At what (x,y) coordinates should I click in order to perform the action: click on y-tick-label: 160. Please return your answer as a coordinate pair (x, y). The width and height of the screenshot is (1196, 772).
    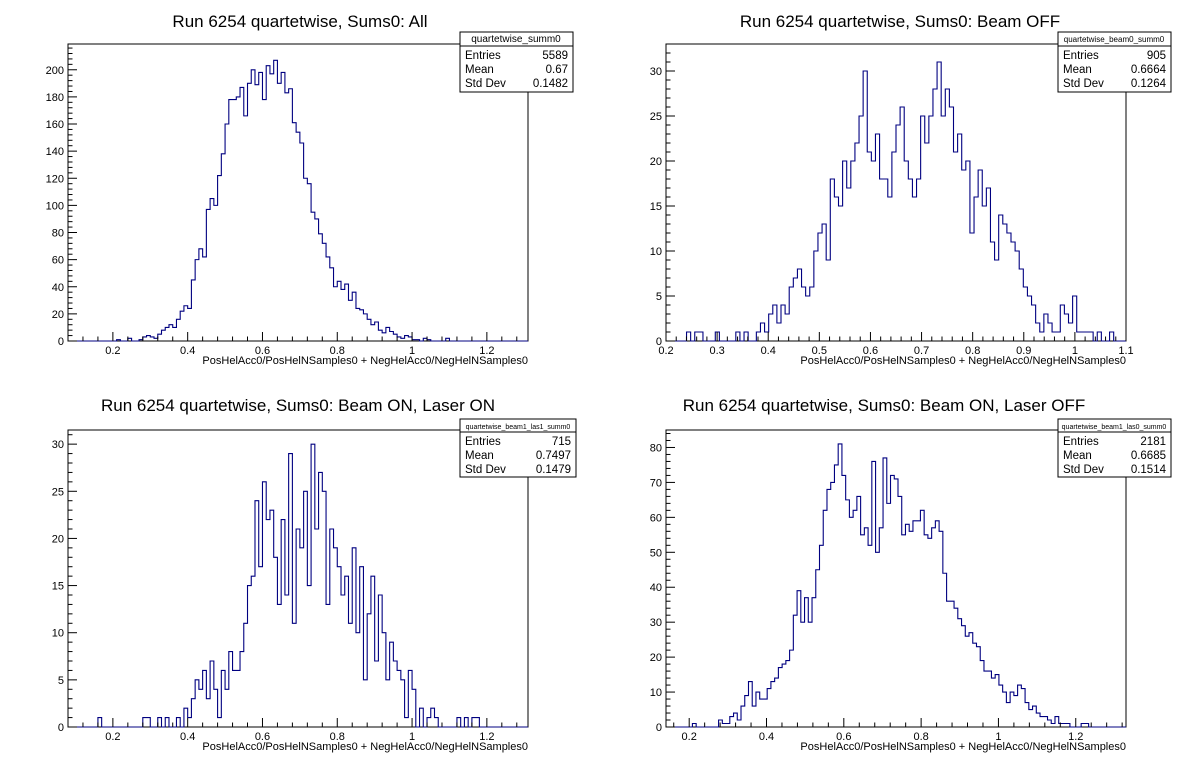
    Looking at the image, I should click on (55, 125).